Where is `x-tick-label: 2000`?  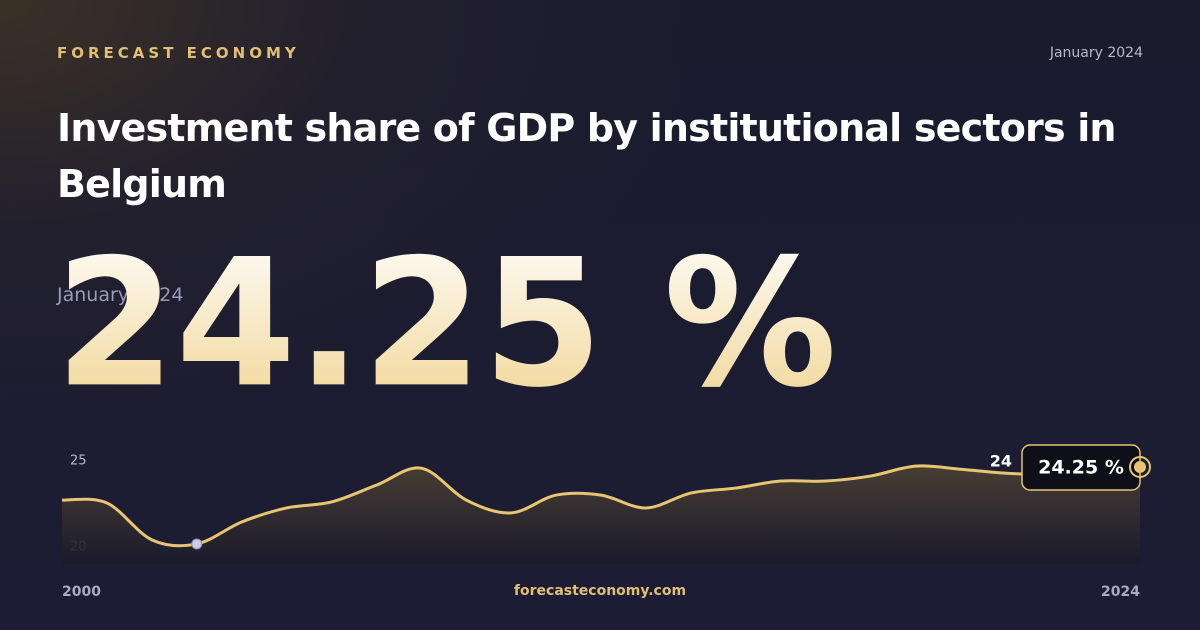
x-tick-label: 2000 is located at coordinates (81, 592).